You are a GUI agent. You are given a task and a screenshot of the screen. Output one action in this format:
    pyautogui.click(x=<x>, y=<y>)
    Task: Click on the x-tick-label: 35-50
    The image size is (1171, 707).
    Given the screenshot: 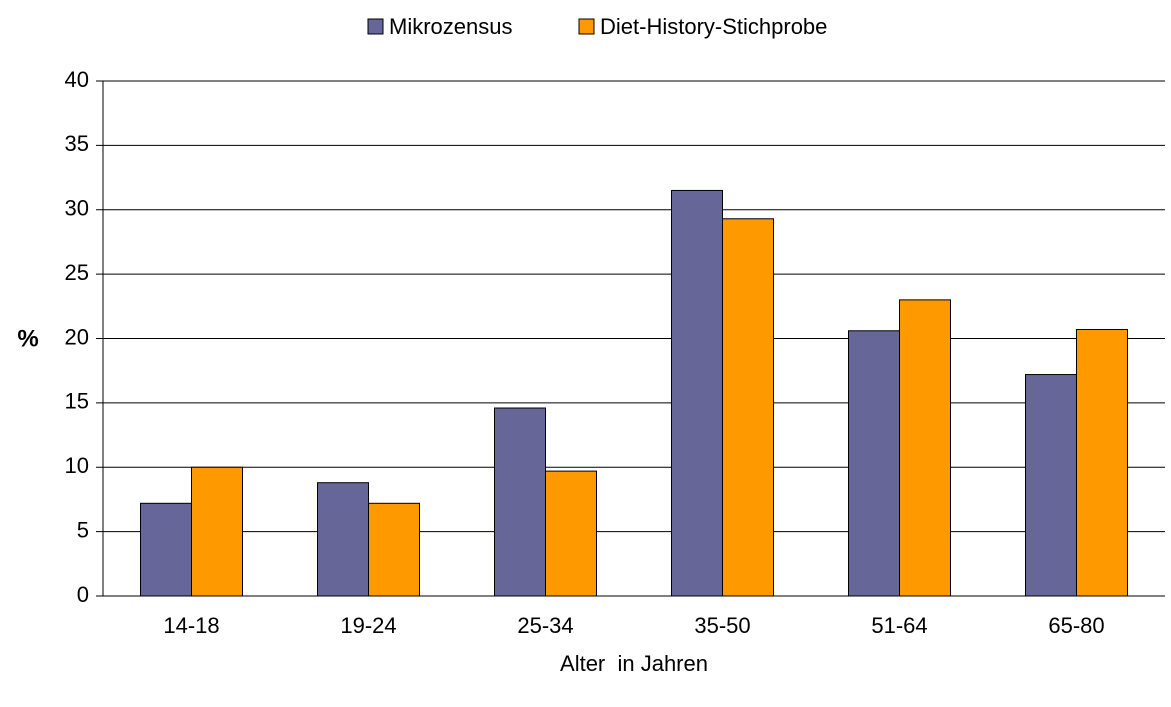 What is the action you would take?
    pyautogui.click(x=722, y=625)
    